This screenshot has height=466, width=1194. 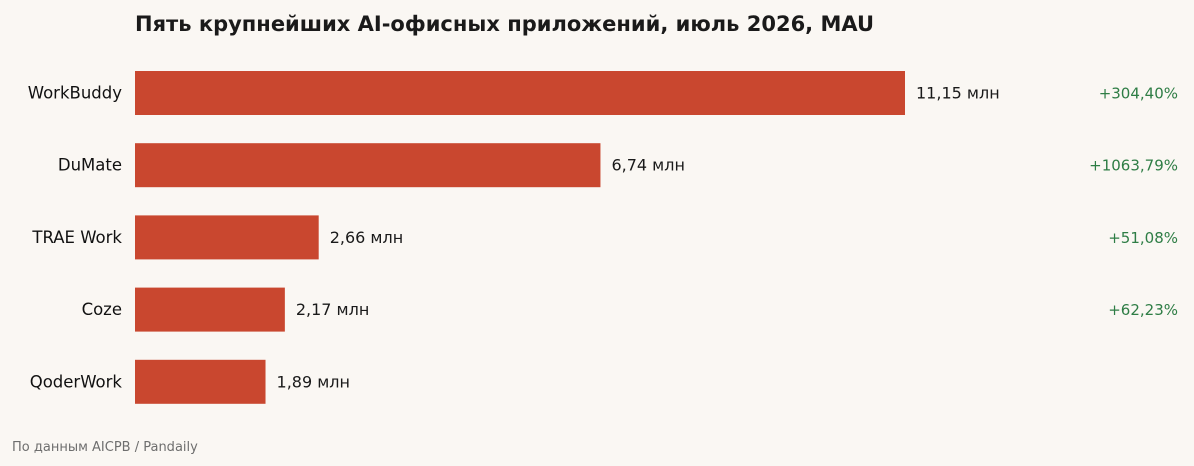 I want to click on bar-dumate, so click(x=368, y=165).